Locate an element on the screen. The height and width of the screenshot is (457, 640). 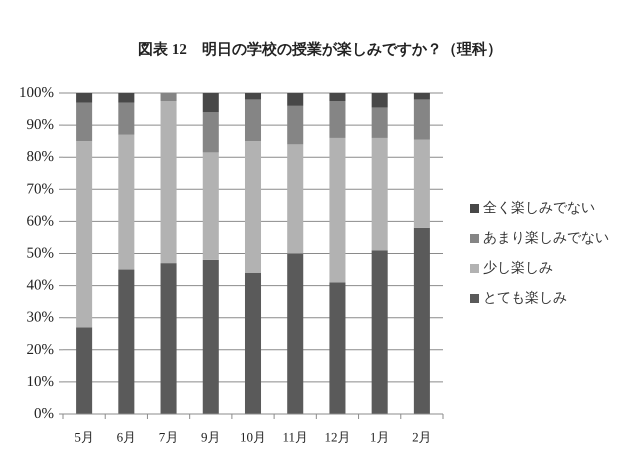
y-tick-label: 30% is located at coordinates (40, 318).